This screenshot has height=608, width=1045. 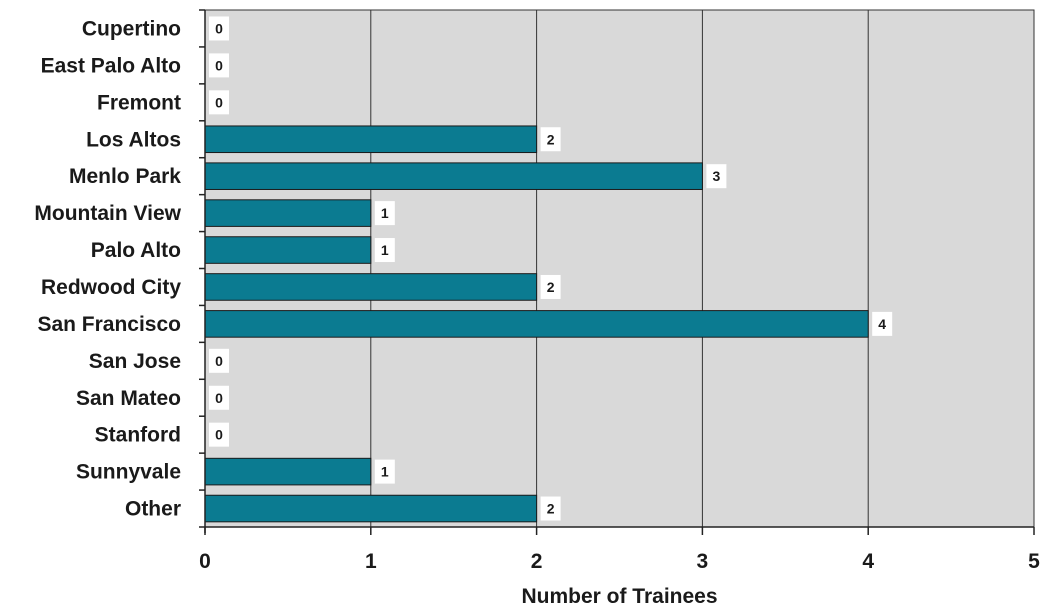 I want to click on category-label: Palo Alto, so click(x=136, y=250).